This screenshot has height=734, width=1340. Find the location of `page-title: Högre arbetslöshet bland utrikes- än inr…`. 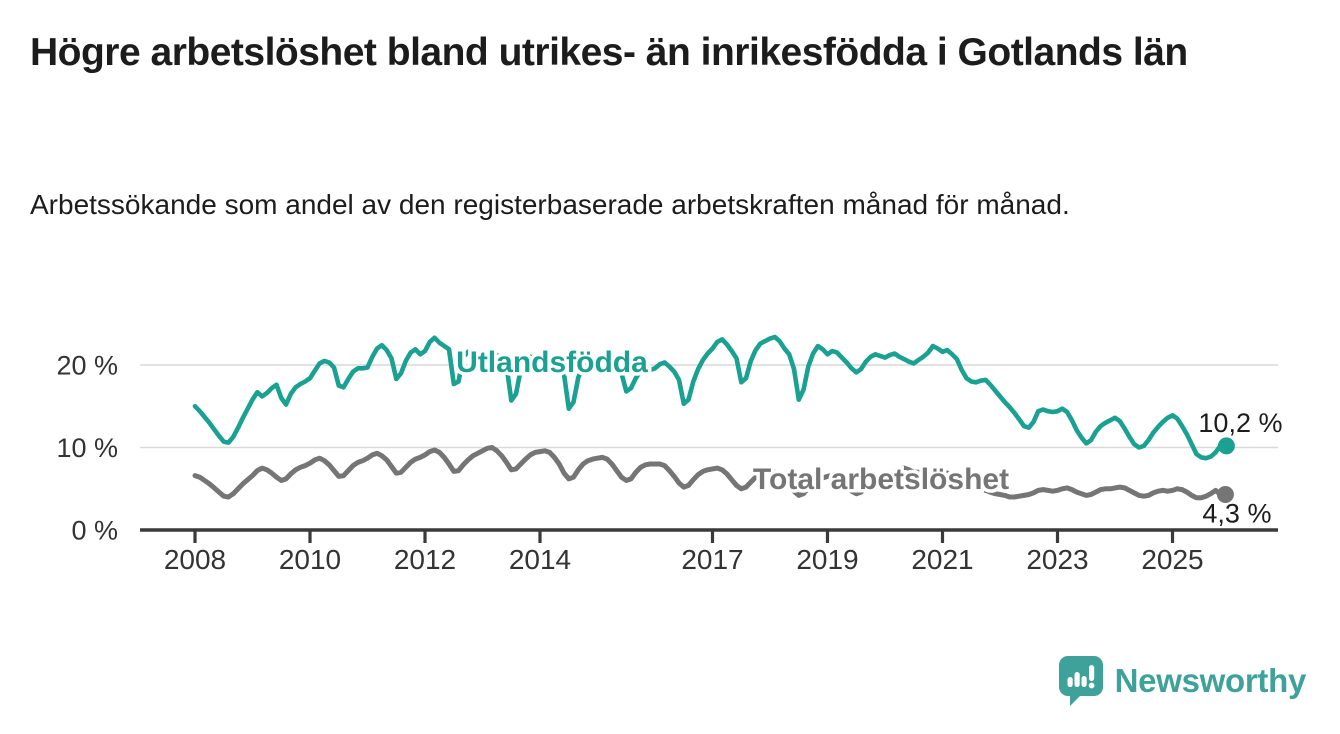

page-title: Högre arbetslöshet bland utrikes- än inr… is located at coordinates (609, 52).